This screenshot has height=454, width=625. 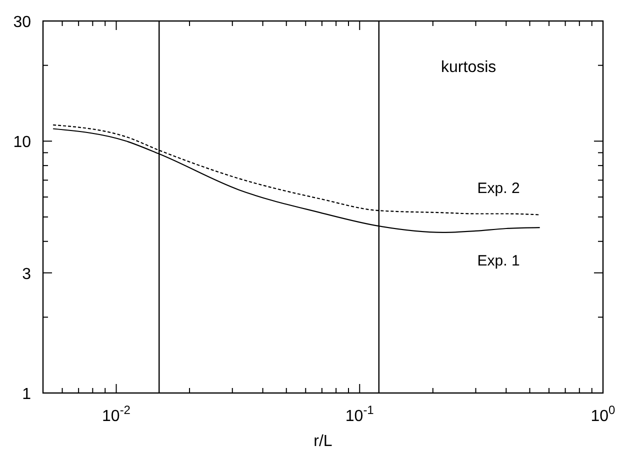 I want to click on series-label: Exp. 1, so click(x=498, y=261).